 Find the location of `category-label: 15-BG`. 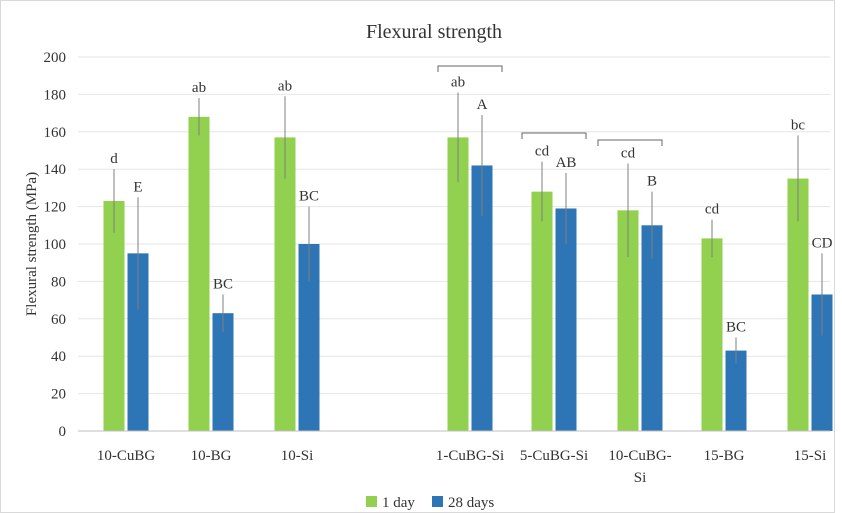

category-label: 15-BG is located at coordinates (724, 456).